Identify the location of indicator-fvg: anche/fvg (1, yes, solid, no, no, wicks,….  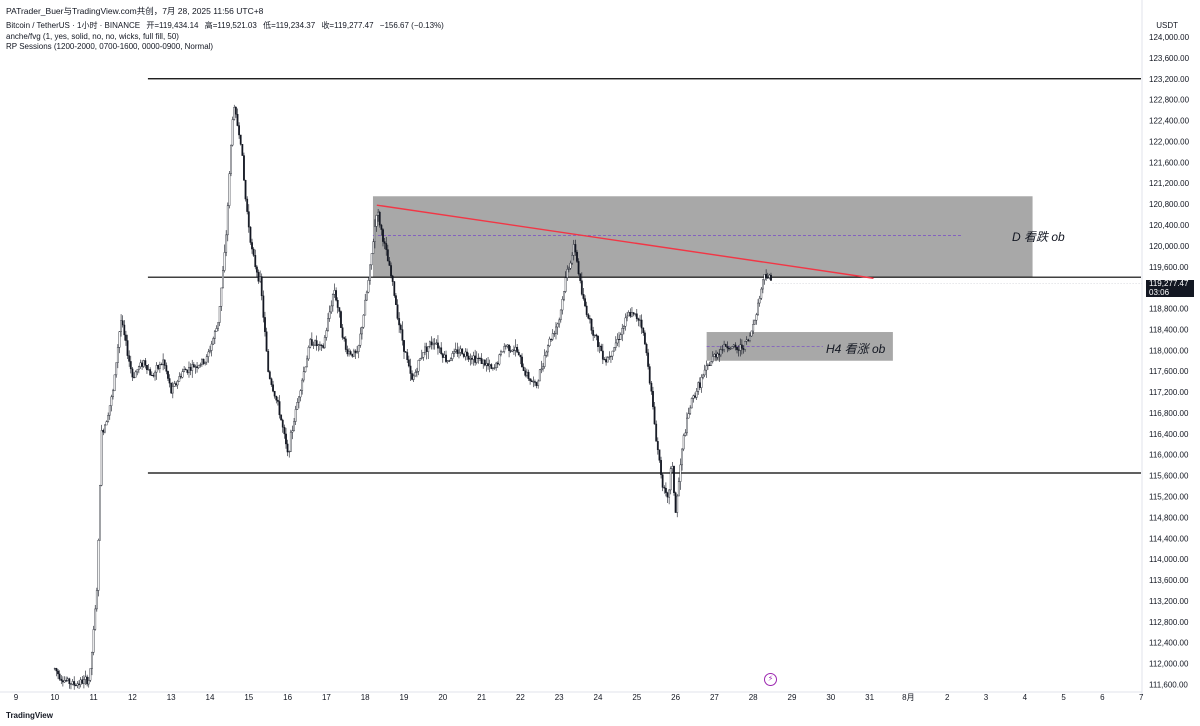
(92, 36).